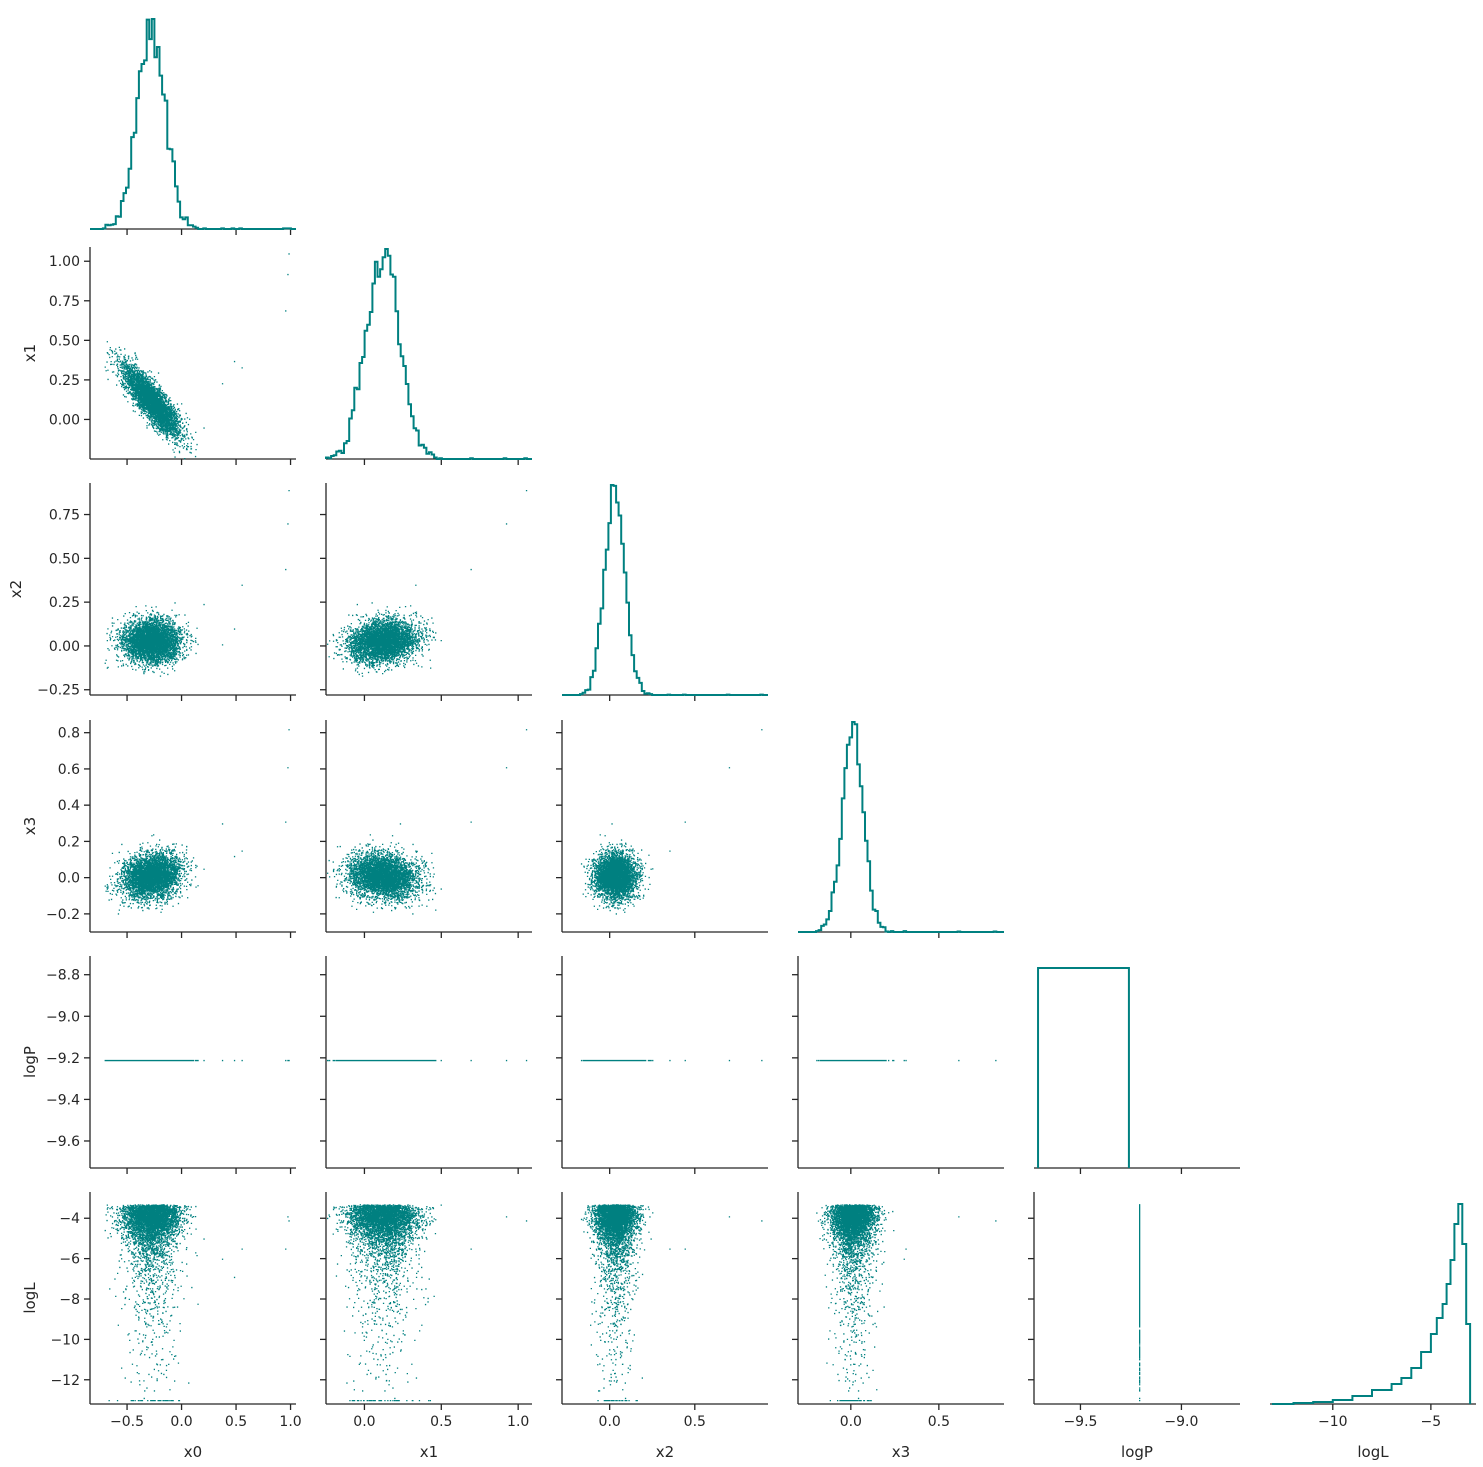 Image resolution: width=1483 pixels, height=1467 pixels. I want to click on panel-x2-vs-x2, so click(665, 592).